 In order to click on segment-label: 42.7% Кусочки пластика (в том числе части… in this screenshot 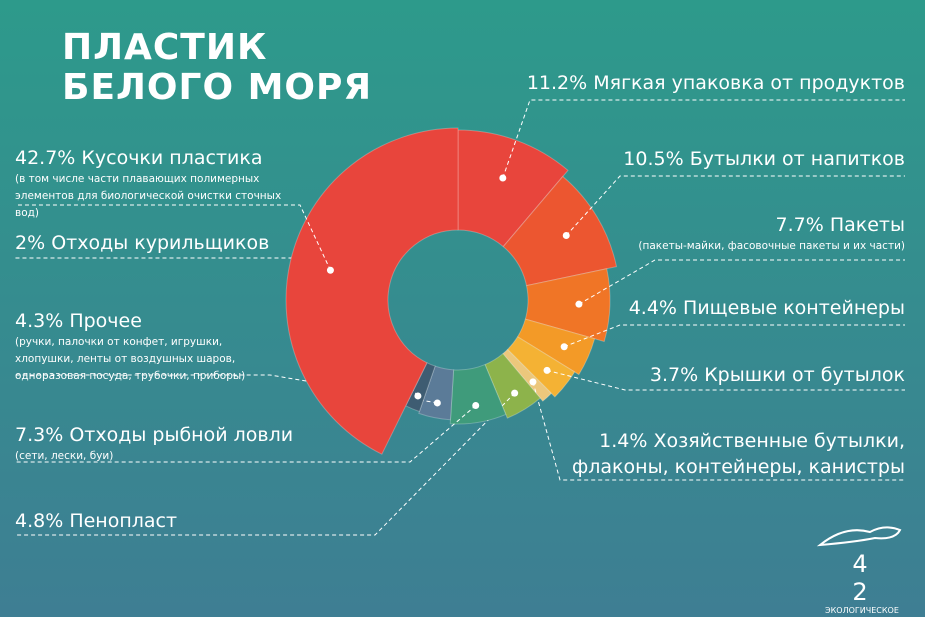, I will do `click(160, 183)`.